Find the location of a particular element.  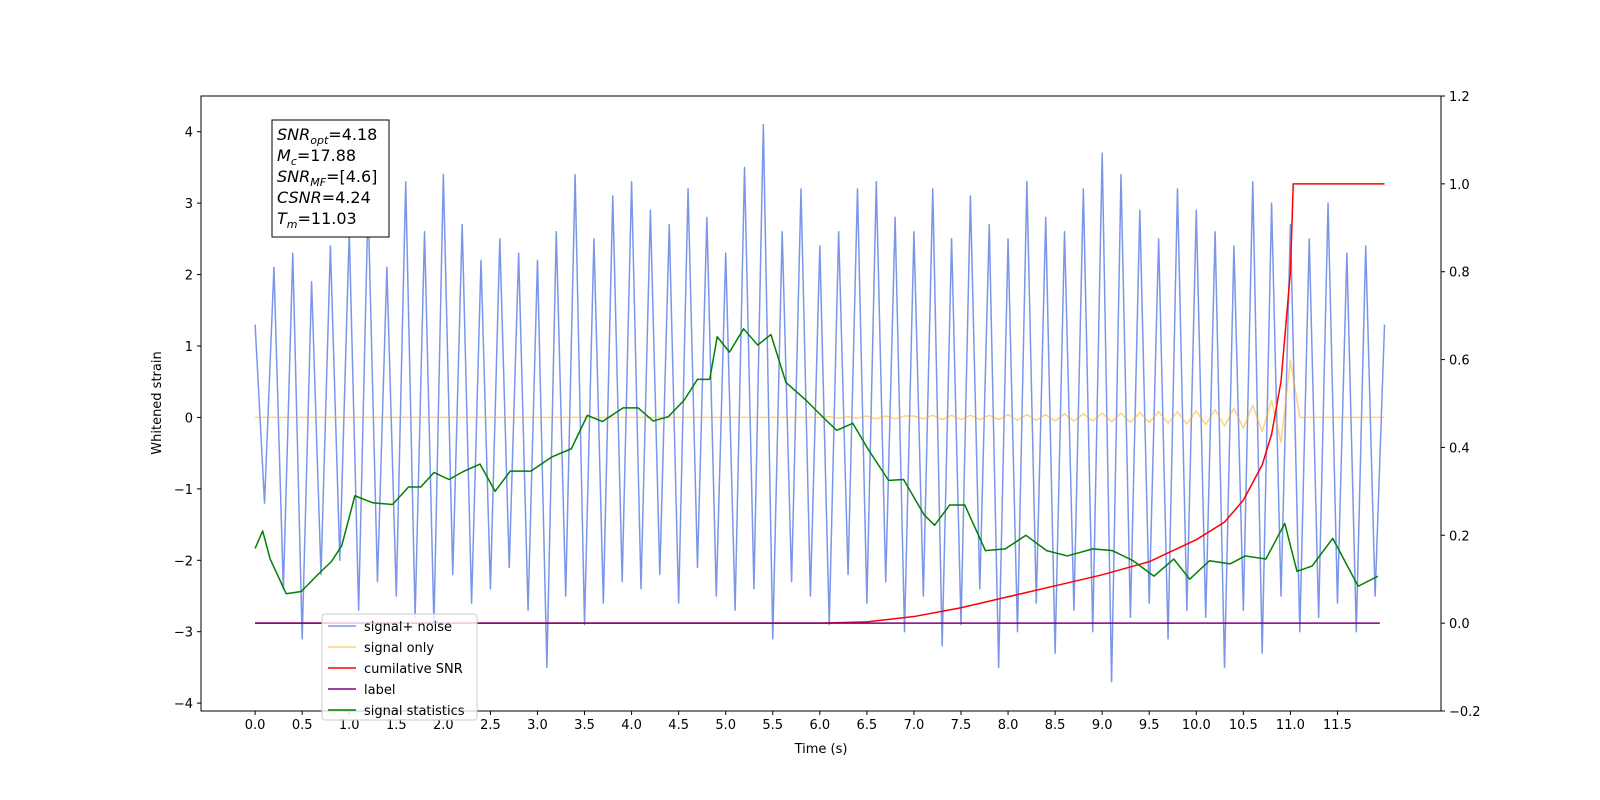

annotation-line: SNRMF=[4.6] is located at coordinates (327, 178).